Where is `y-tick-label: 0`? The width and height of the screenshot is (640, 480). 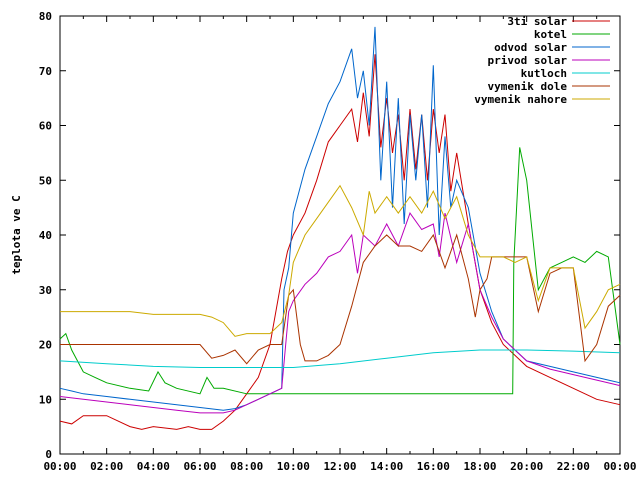
y-tick-label: 0 is located at coordinates (48, 454).